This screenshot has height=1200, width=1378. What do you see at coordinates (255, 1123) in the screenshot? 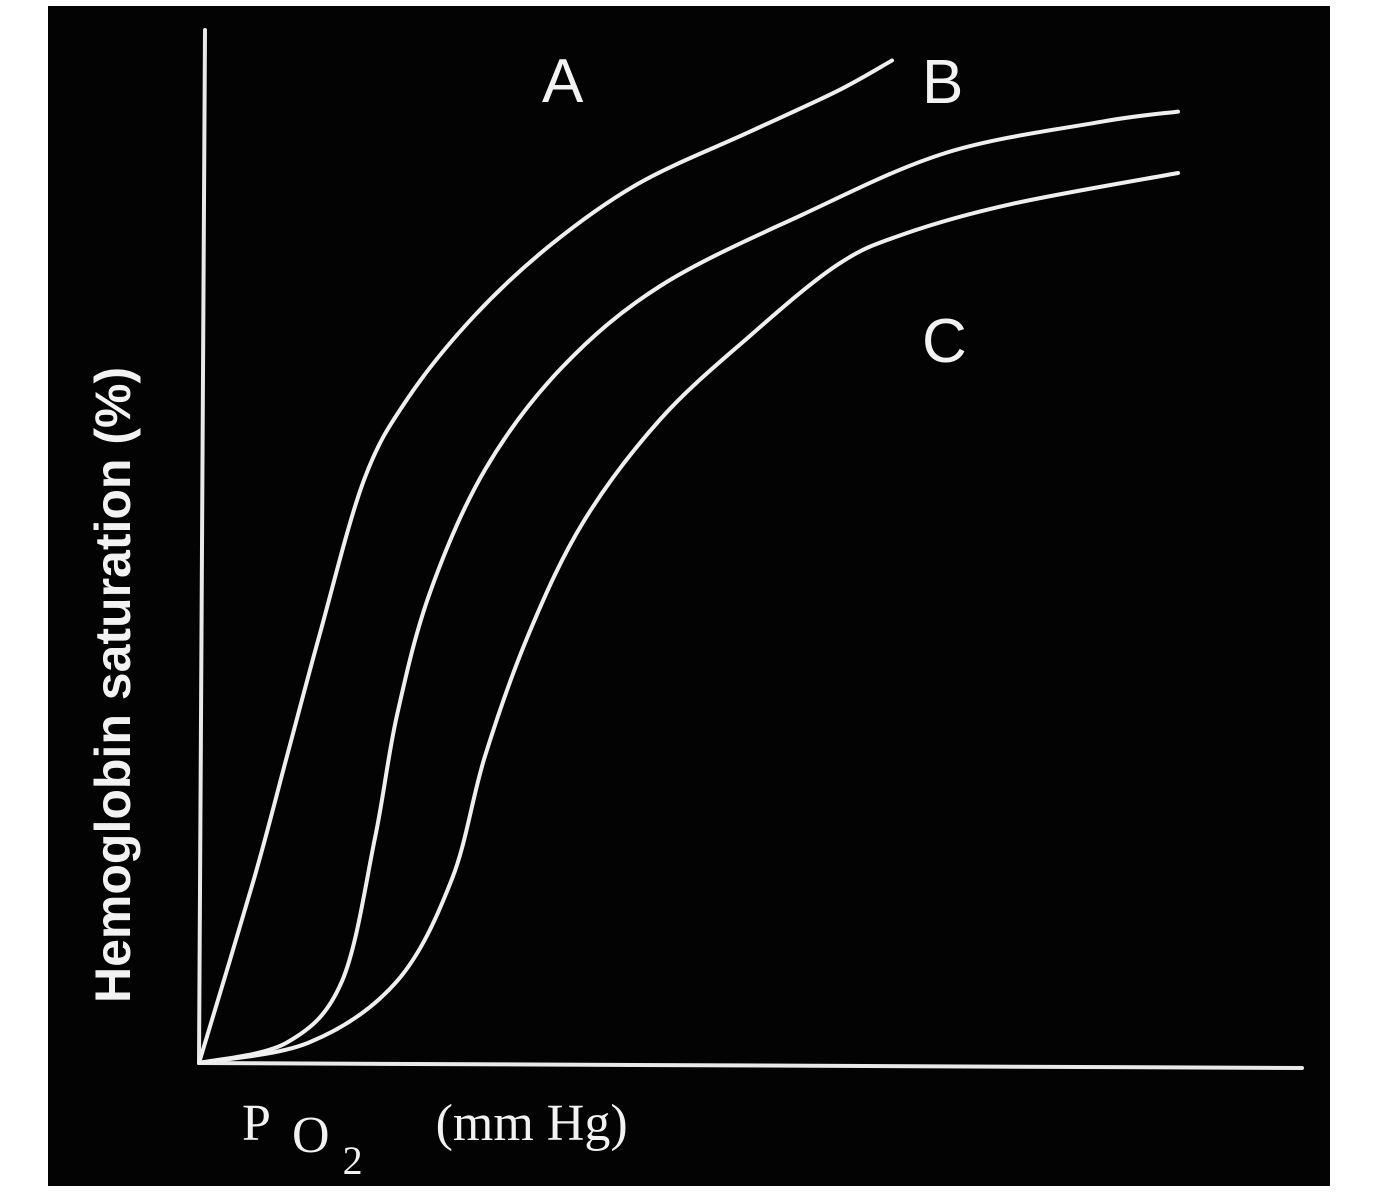
I see `x-axis-label-p: P` at bounding box center [255, 1123].